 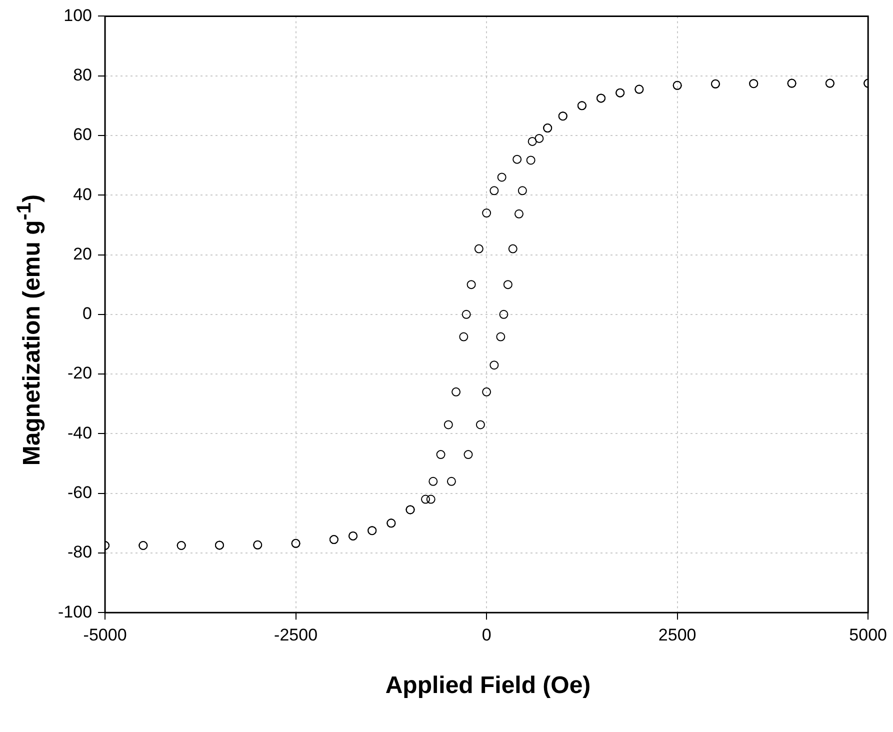 I want to click on y-tick-label: 0, so click(x=87, y=314).